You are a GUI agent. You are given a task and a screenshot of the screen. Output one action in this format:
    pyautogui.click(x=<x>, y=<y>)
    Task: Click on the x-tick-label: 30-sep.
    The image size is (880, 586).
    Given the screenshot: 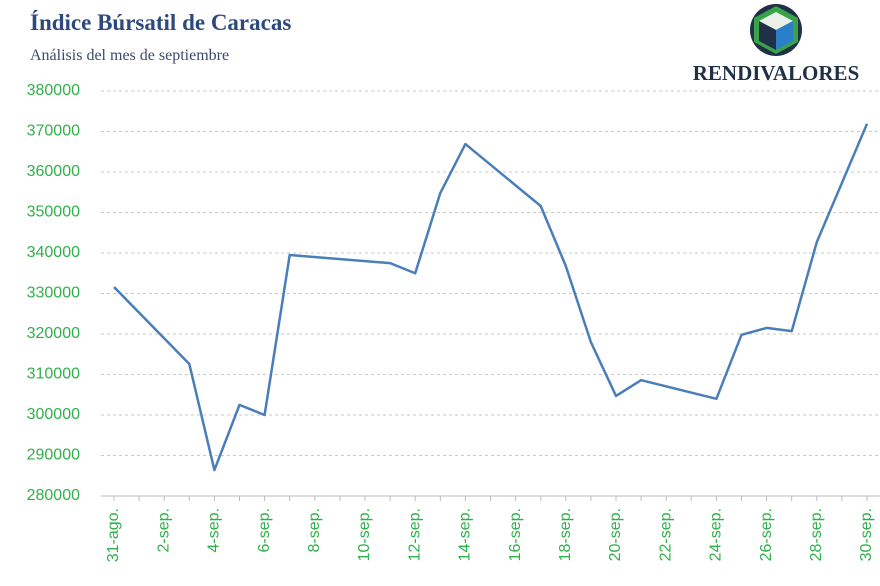 What is the action you would take?
    pyautogui.click(x=866, y=534)
    